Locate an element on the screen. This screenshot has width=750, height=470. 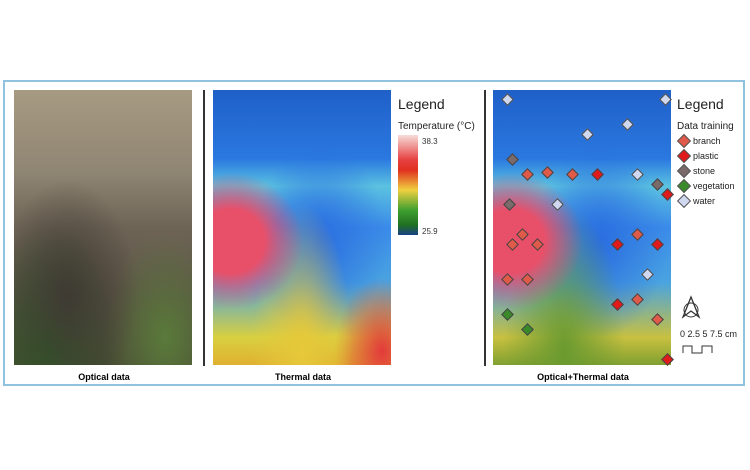
legend-label: stone is located at coordinates (704, 171).